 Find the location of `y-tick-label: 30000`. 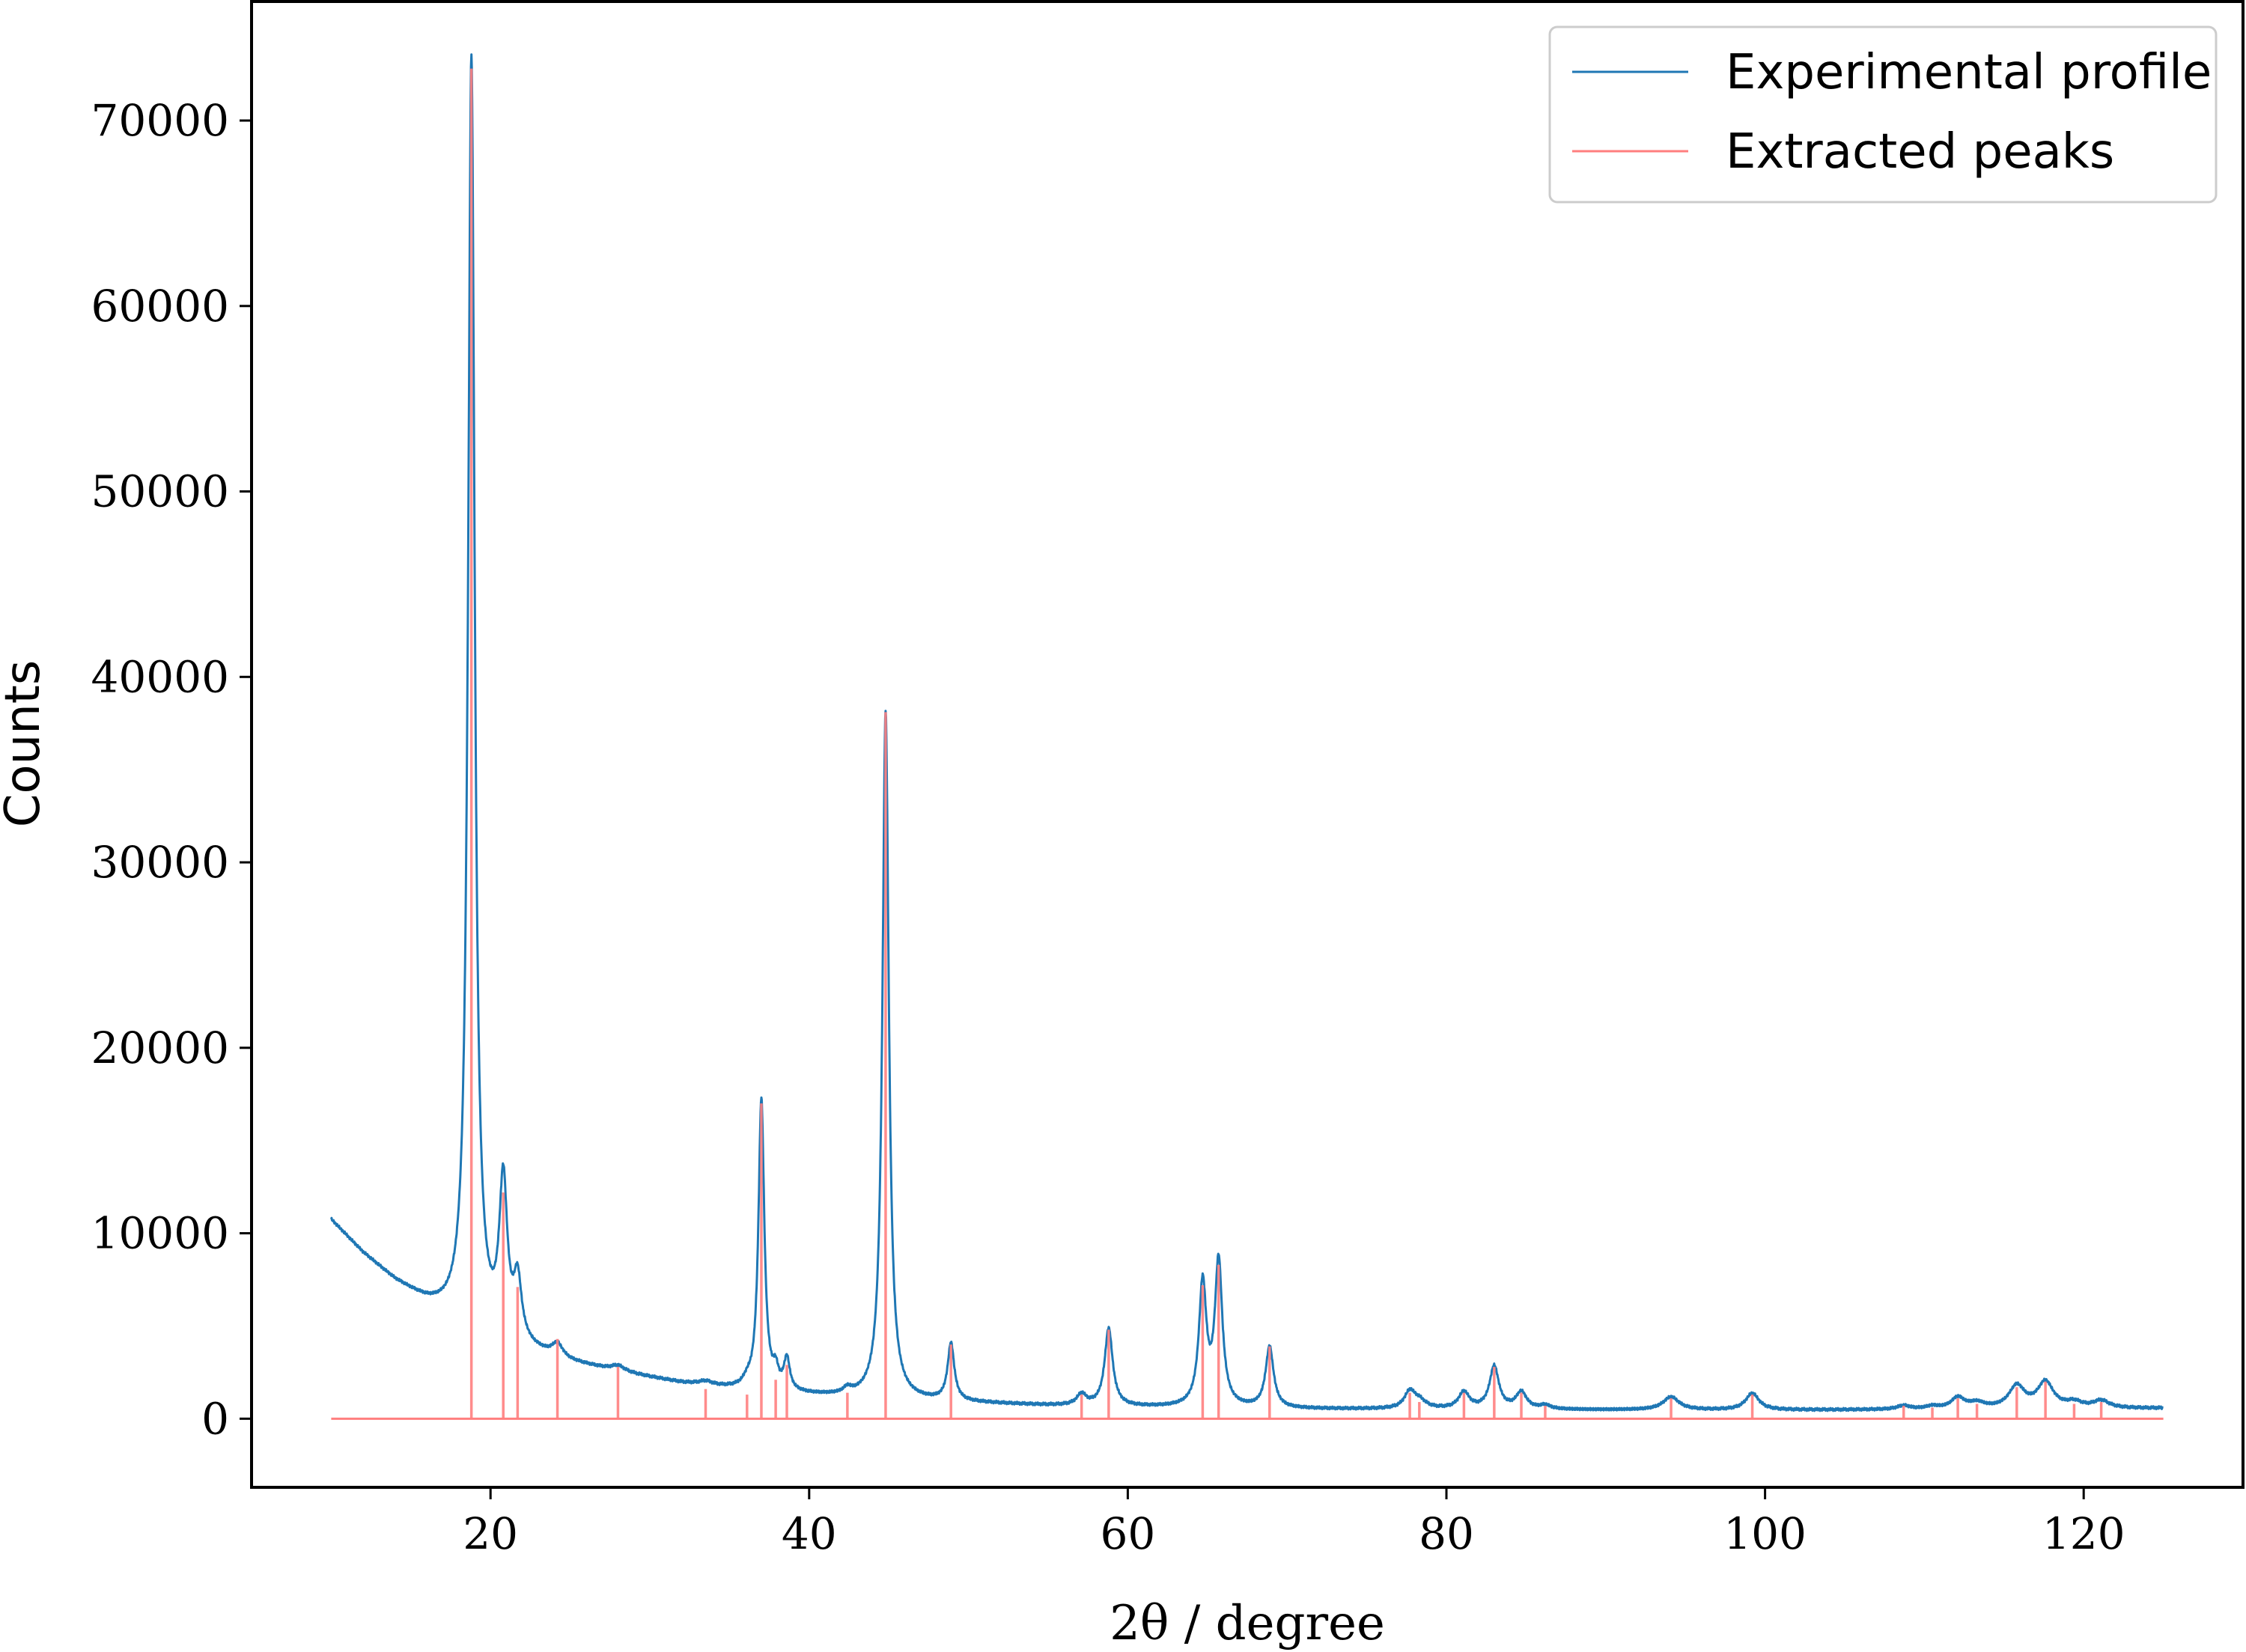

y-tick-label: 30000 is located at coordinates (160, 862).